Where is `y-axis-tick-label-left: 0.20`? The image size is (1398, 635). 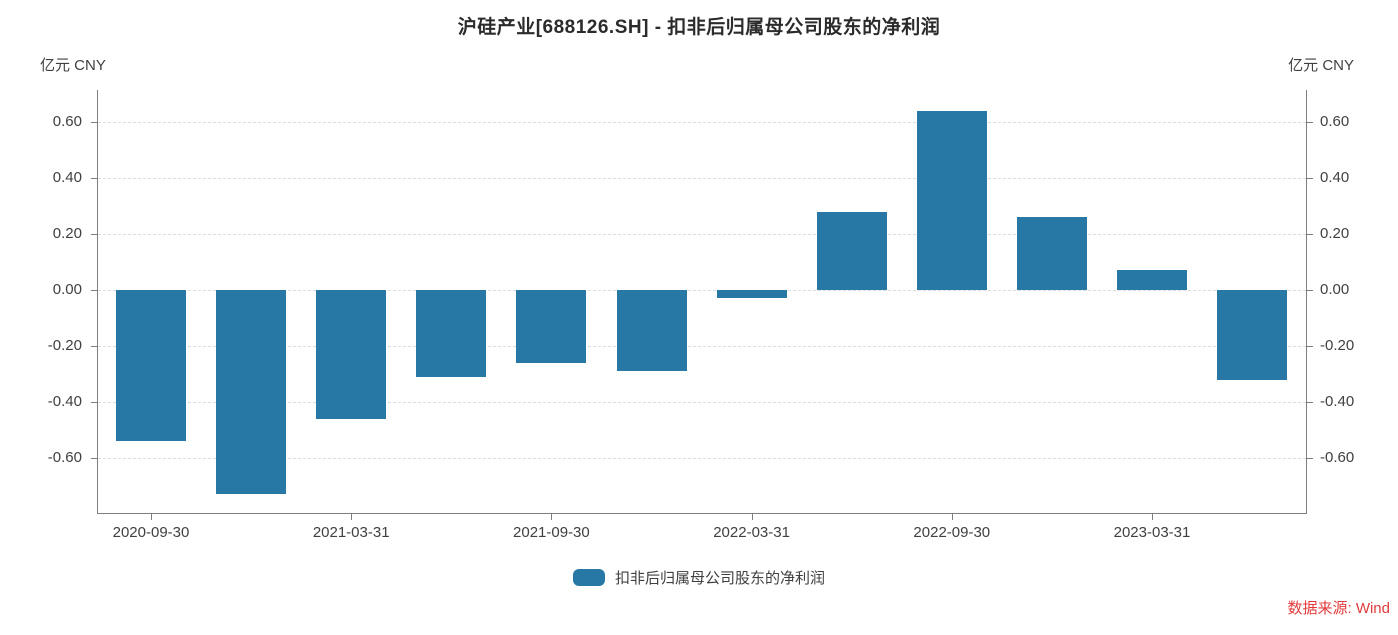
y-axis-tick-label-left: 0.20 is located at coordinates (67, 233).